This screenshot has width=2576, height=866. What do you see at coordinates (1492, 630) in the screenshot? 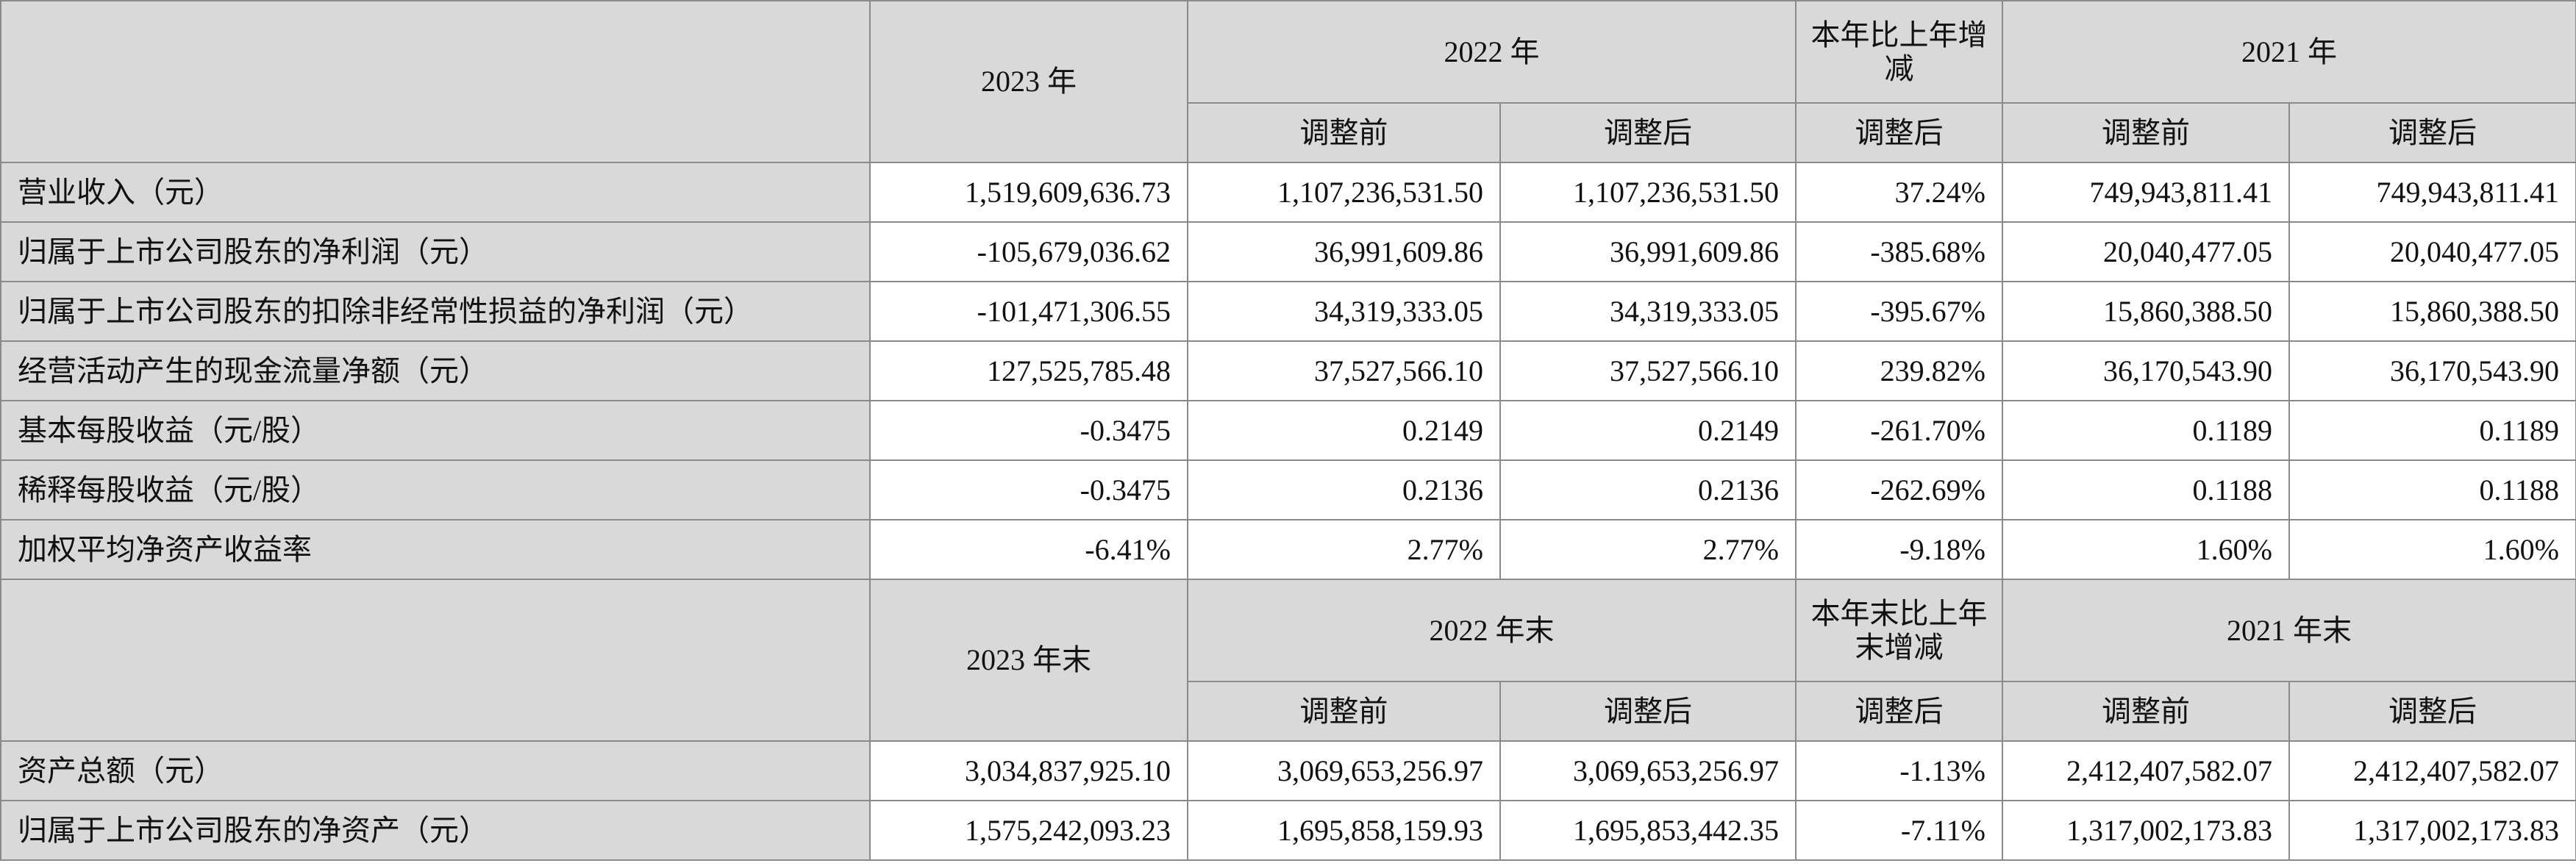
I see `header-2022-end: 2022 年末` at bounding box center [1492, 630].